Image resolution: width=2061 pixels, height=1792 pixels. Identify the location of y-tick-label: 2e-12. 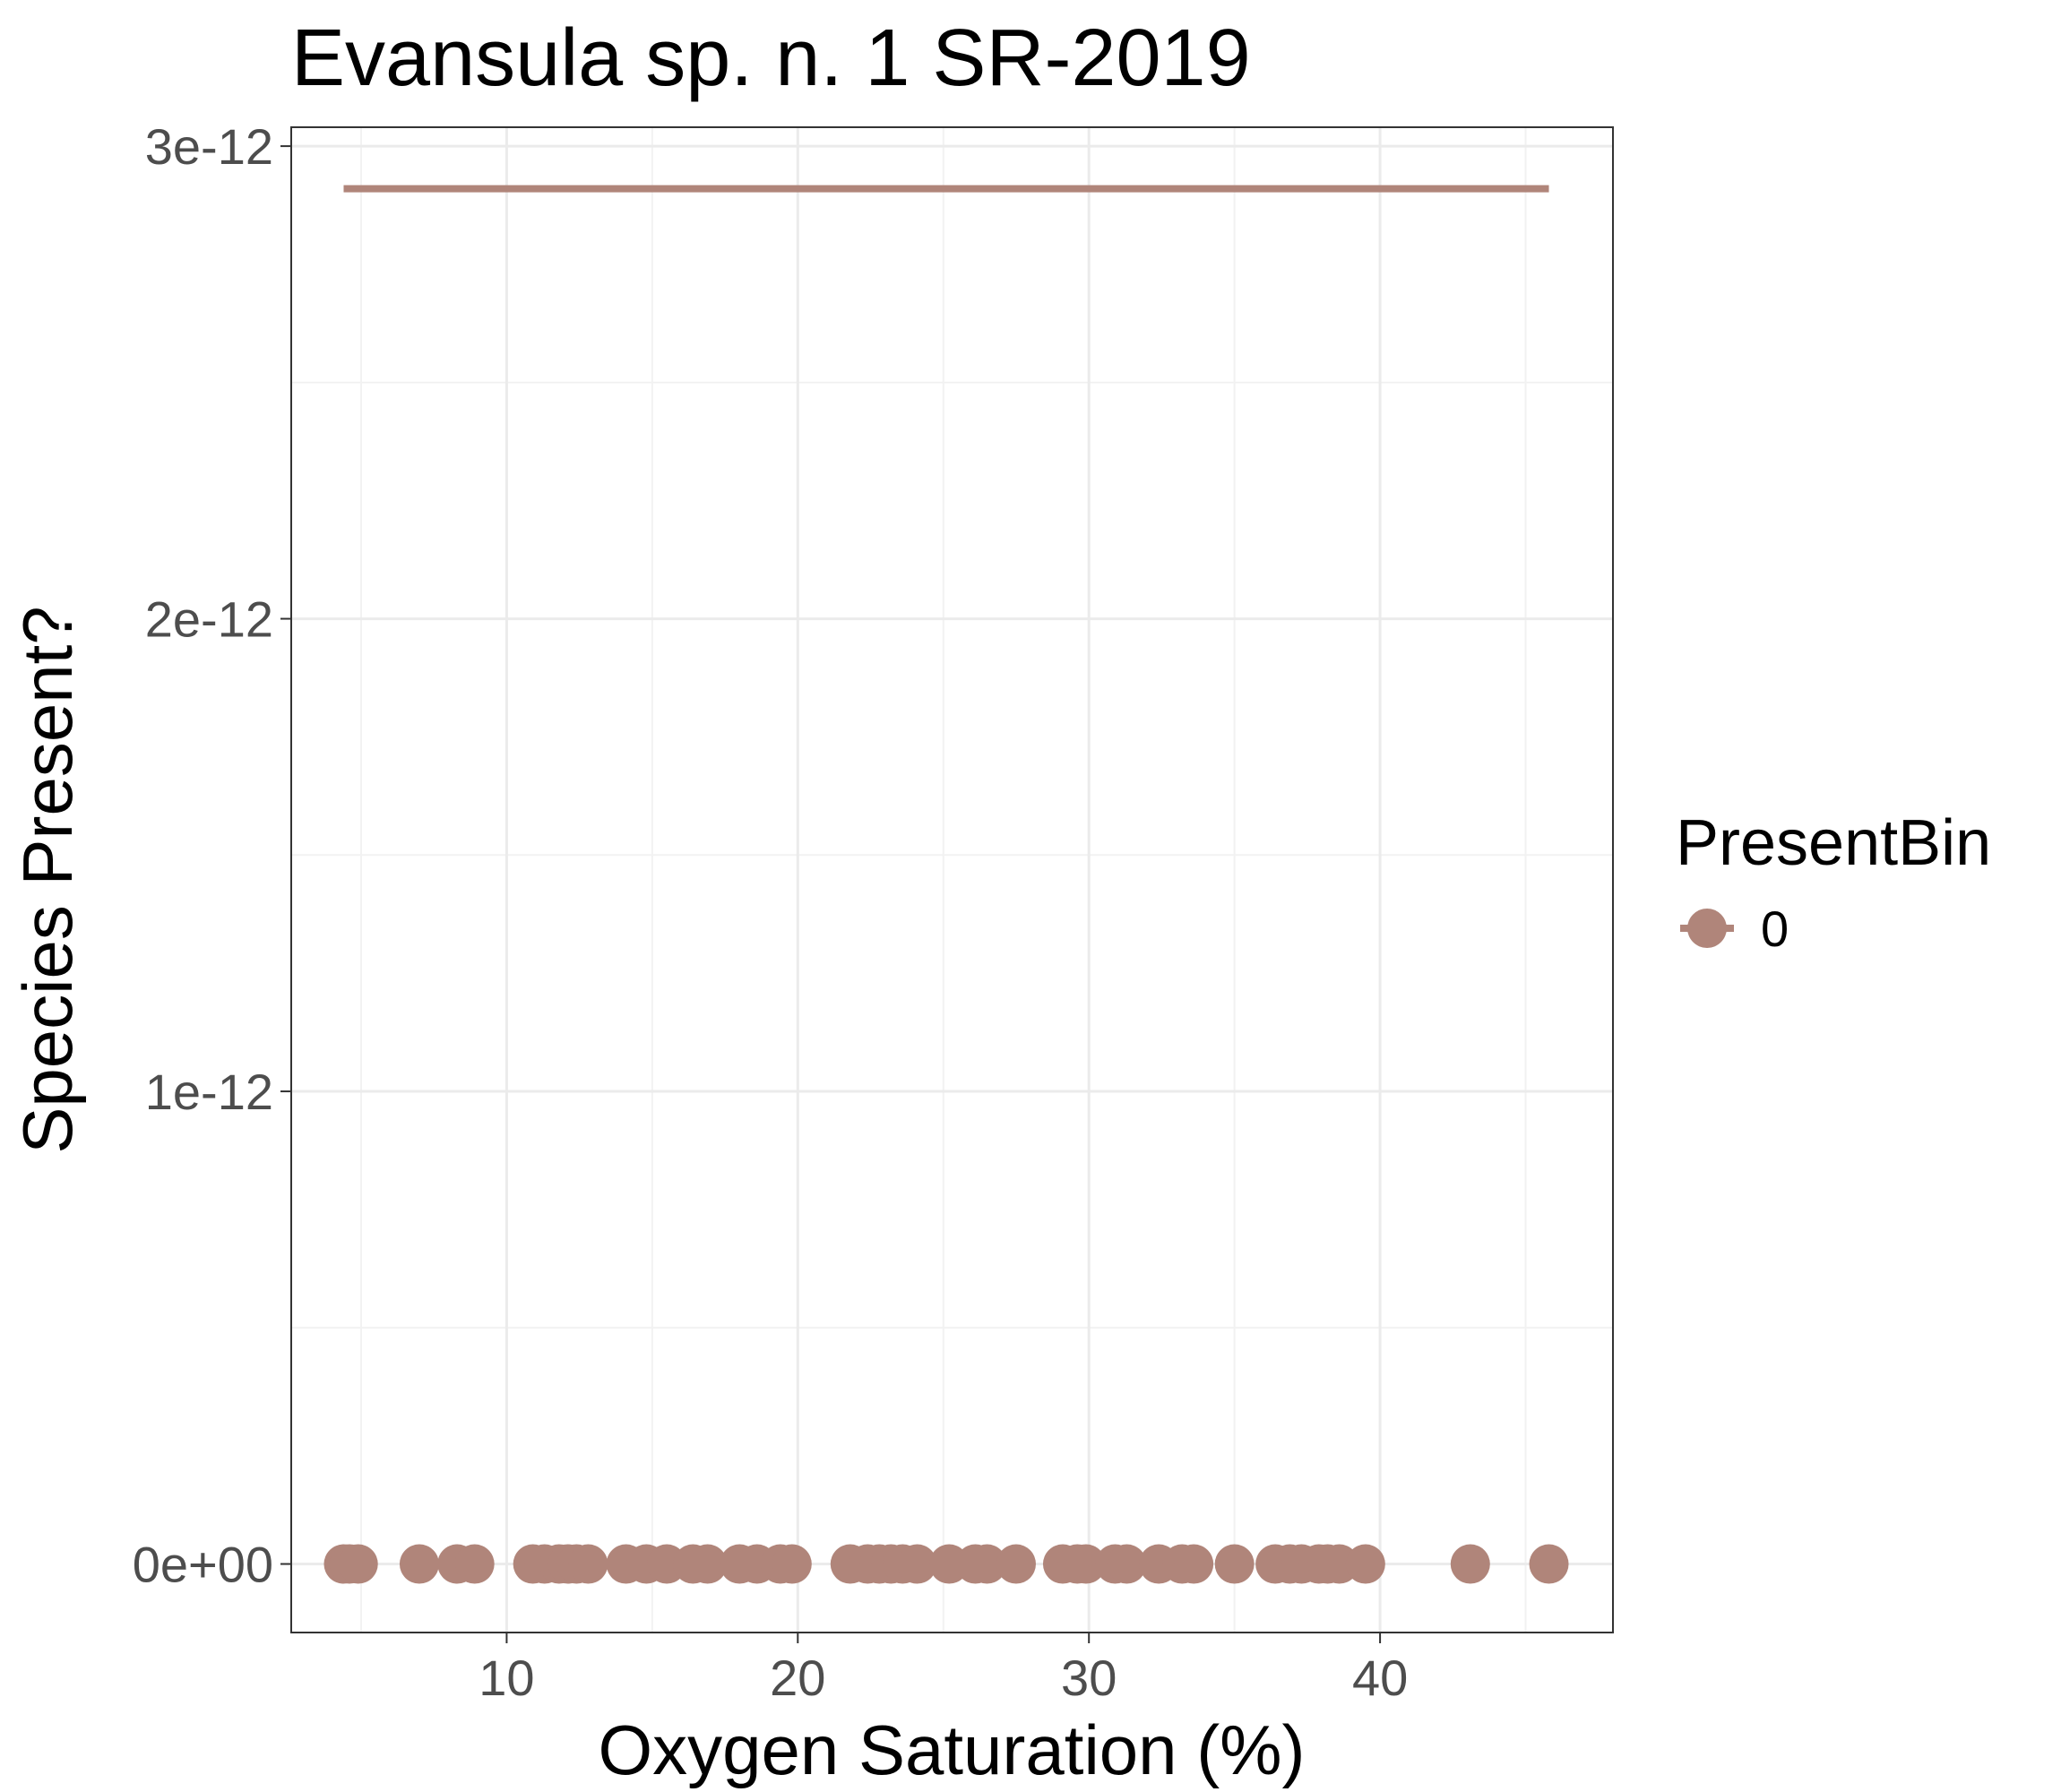
(209, 619).